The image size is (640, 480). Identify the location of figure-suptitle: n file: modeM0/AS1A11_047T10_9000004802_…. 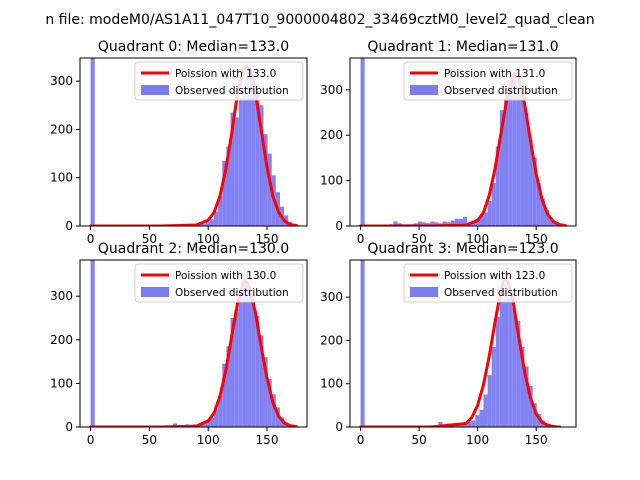
(319, 20).